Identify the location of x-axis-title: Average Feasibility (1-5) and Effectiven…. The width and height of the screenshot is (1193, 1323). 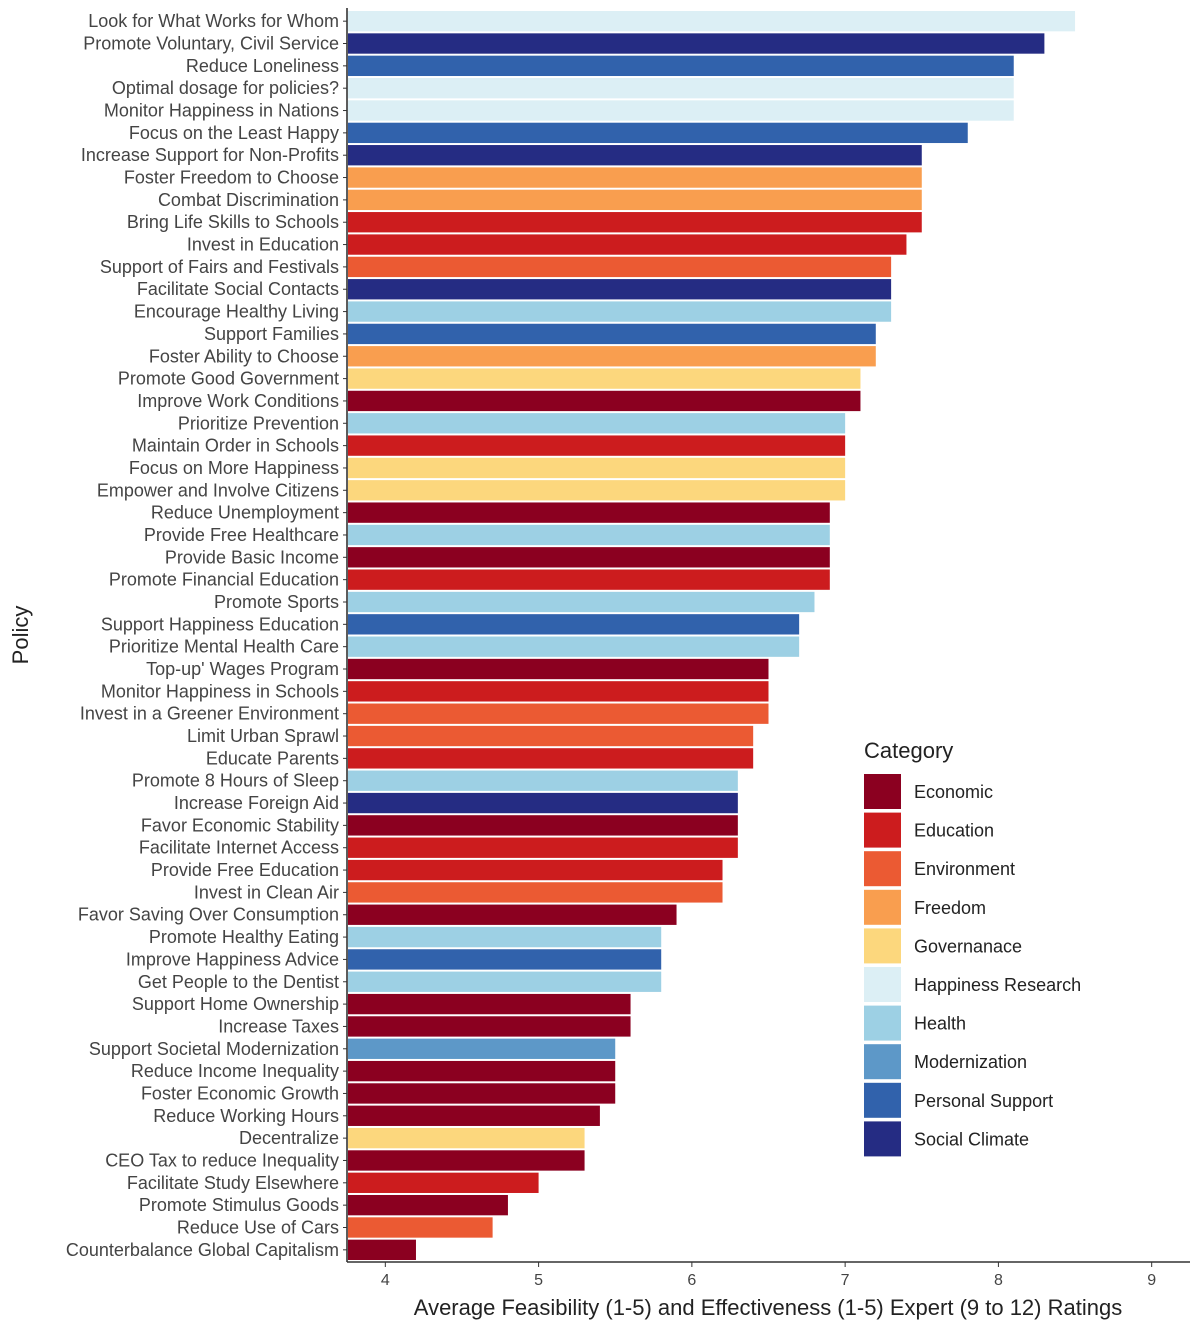
(768, 1307).